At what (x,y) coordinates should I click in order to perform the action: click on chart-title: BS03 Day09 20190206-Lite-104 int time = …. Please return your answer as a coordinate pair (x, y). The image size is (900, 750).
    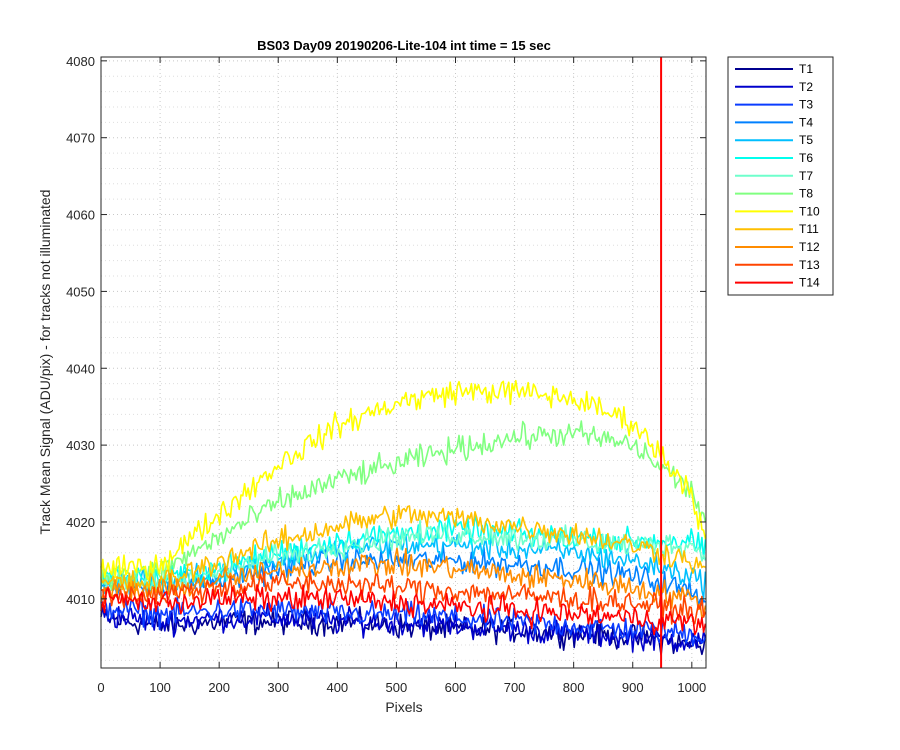
    Looking at the image, I should click on (404, 45).